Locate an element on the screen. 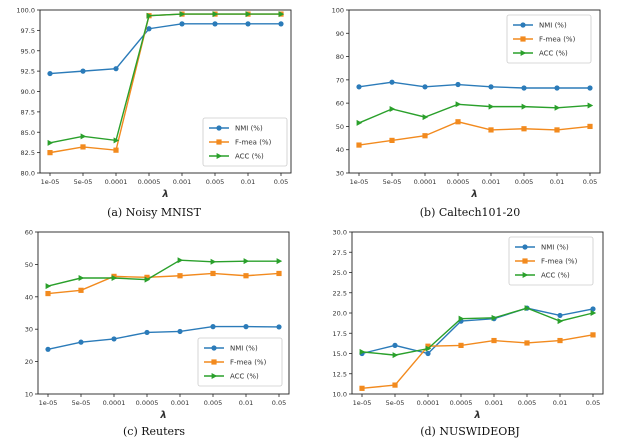 This screenshot has width=628, height=441. y-tick-label: 12.5 is located at coordinates (340, 374).